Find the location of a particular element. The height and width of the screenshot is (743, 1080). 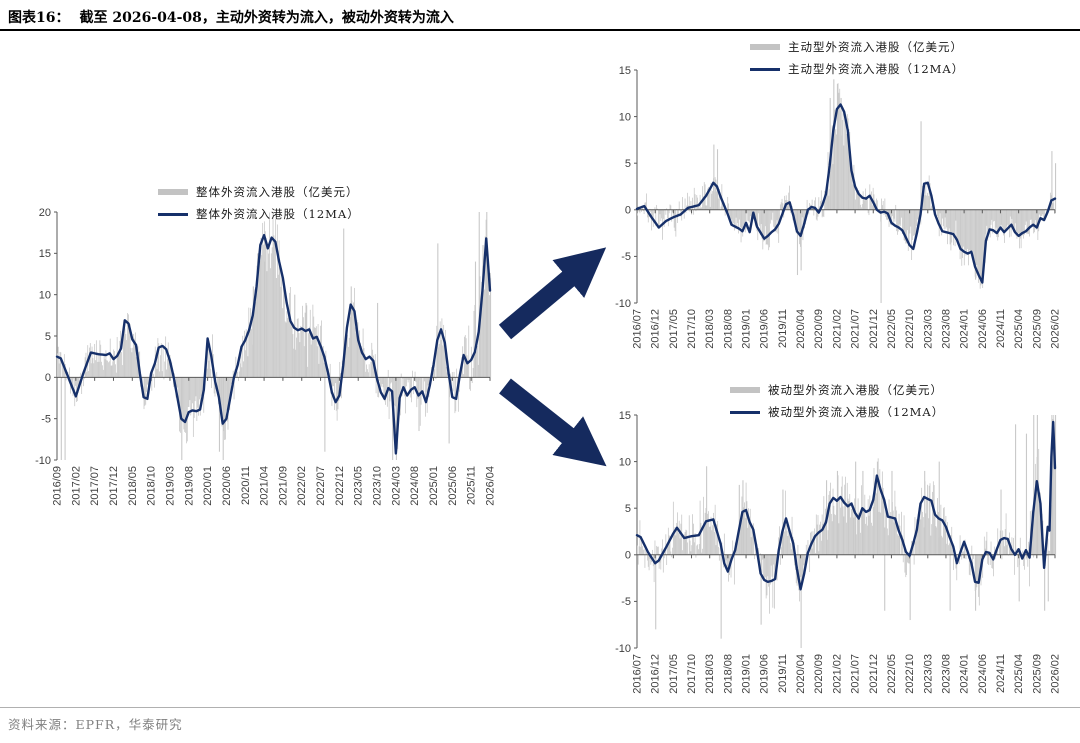

legend-item-line: 被动型外资流入港股（12MA） is located at coordinates (837, 412).